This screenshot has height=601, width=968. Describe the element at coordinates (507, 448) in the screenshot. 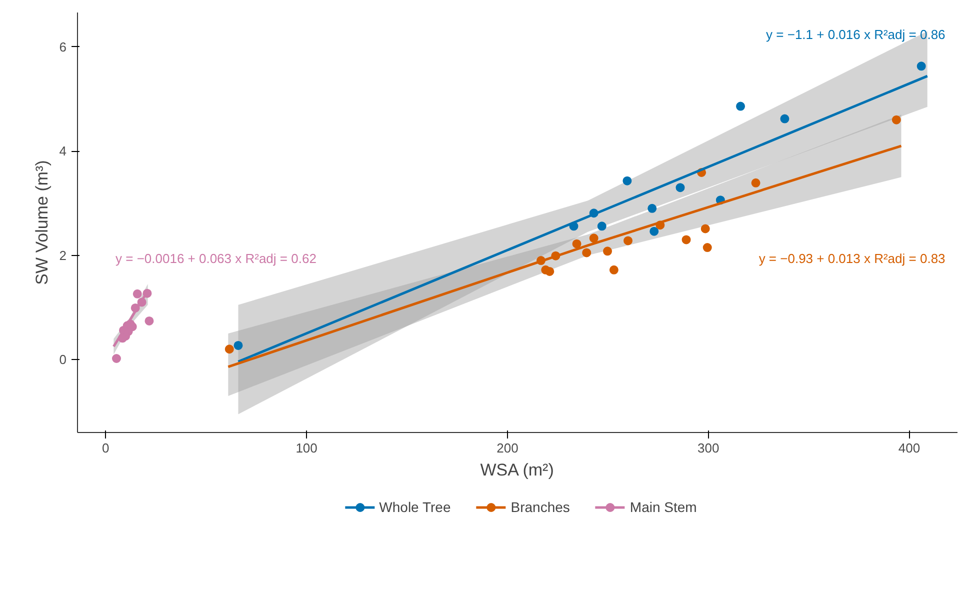

I see `x-tick-label: 200` at that location.